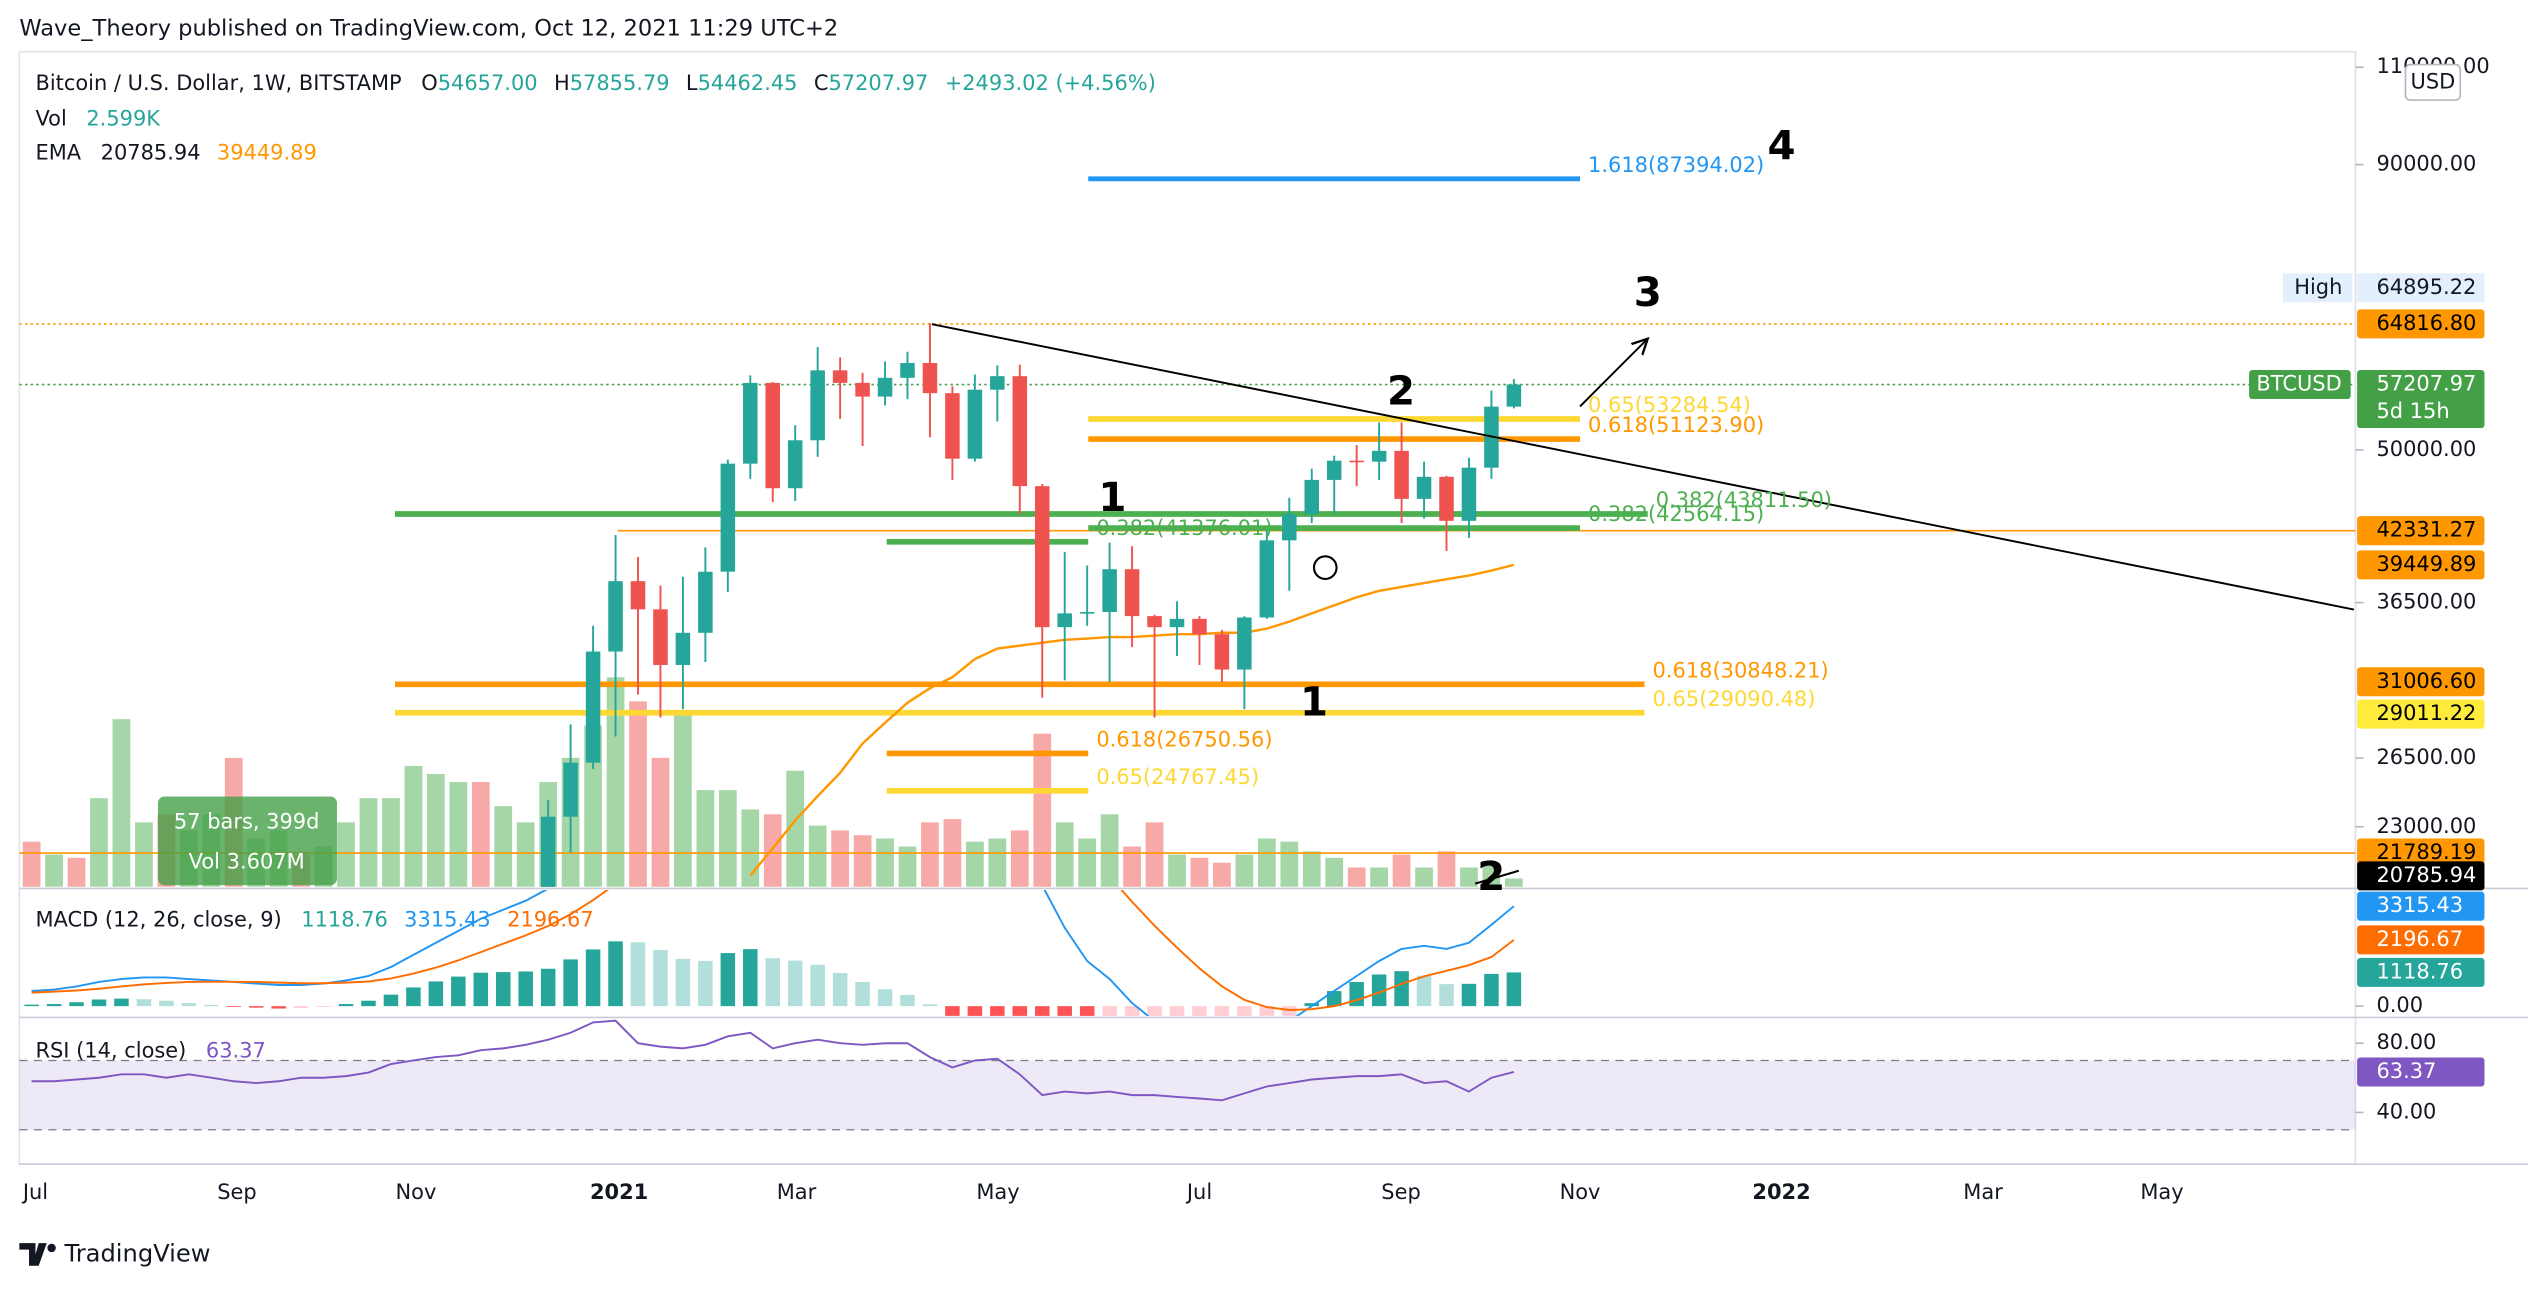 The height and width of the screenshot is (1290, 2528). Describe the element at coordinates (2426, 287) in the screenshot. I see `high-badge-label: 64895.22` at that location.